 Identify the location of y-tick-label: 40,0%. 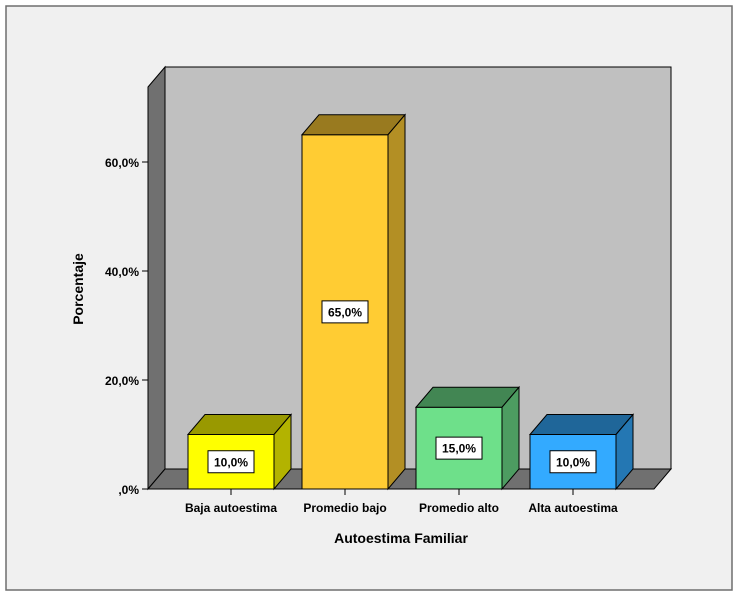
(122, 272).